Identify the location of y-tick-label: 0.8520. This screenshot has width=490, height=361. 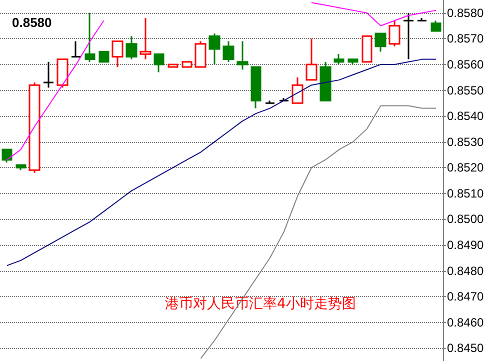
(465, 167).